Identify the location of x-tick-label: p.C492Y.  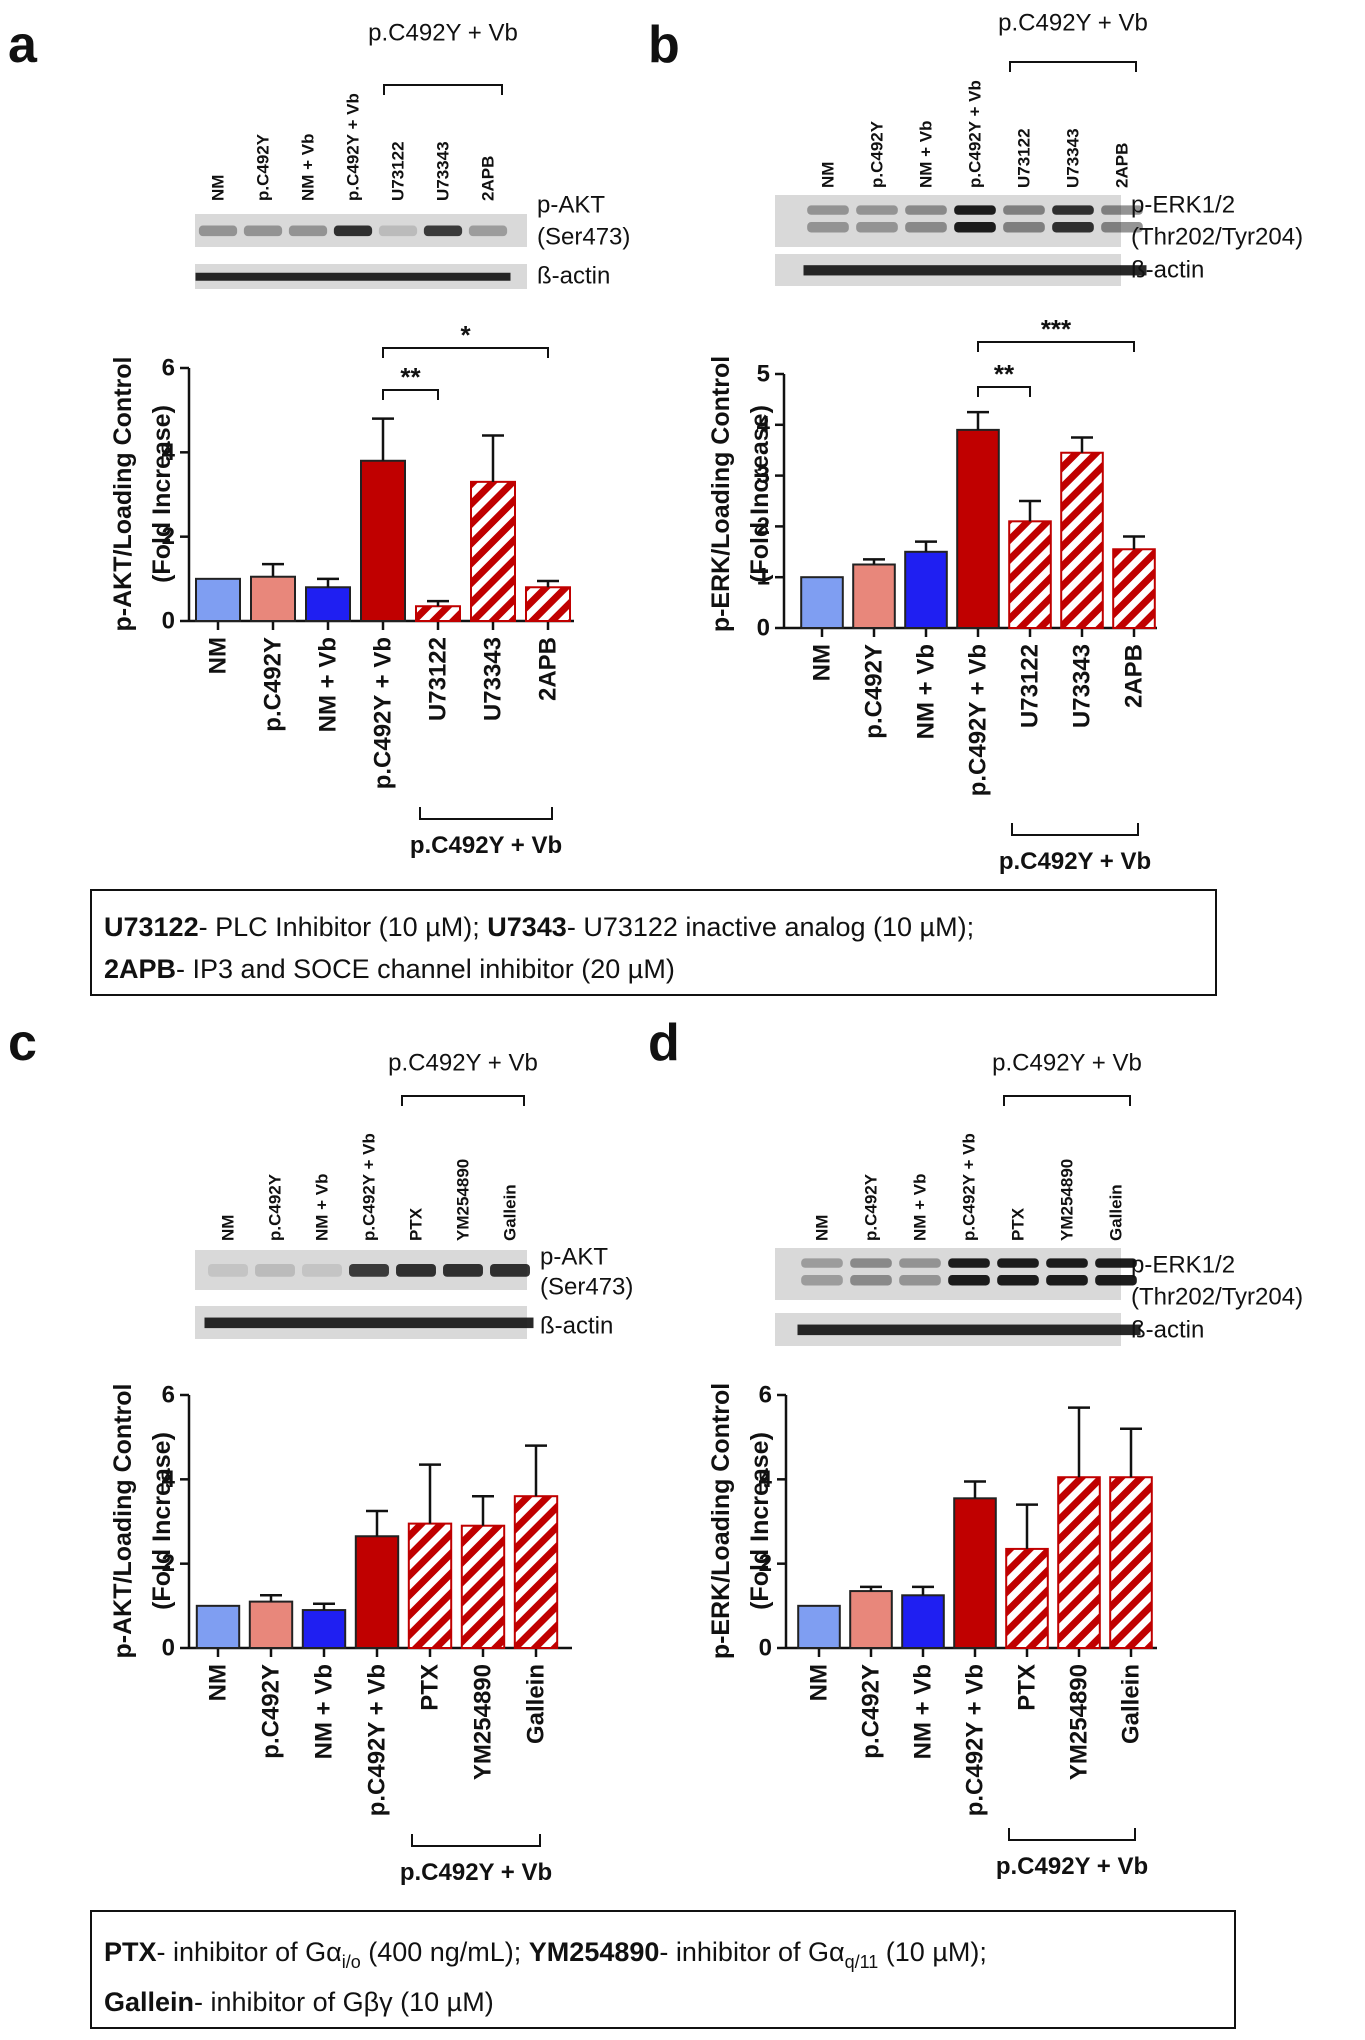
(871, 1711).